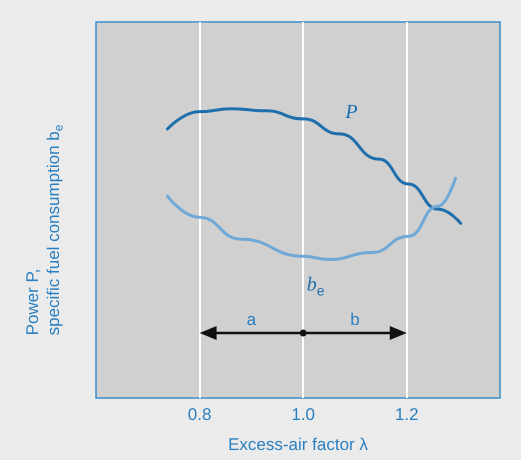 This screenshot has width=521, height=460. Describe the element at coordinates (298, 444) in the screenshot. I see `x-axis-title: Excess-air factor λ` at that location.